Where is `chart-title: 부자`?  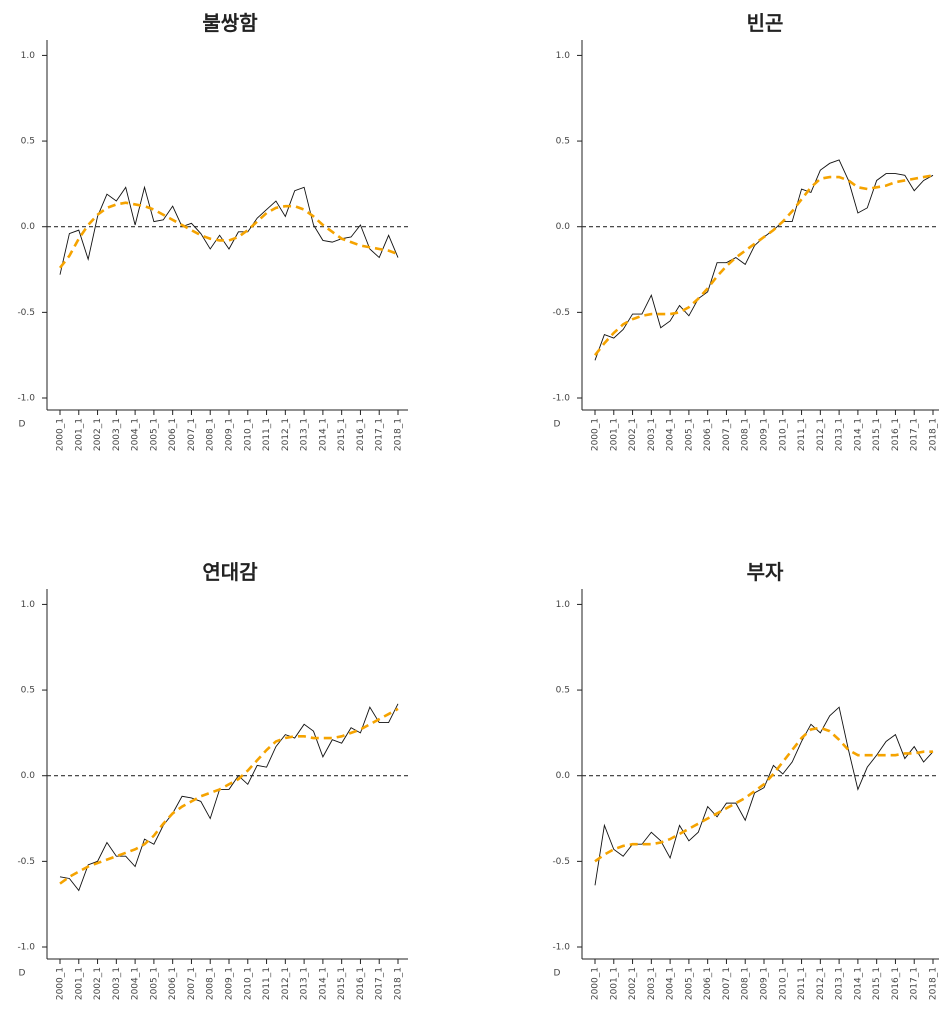 chart-title: 부자 is located at coordinates (765, 572).